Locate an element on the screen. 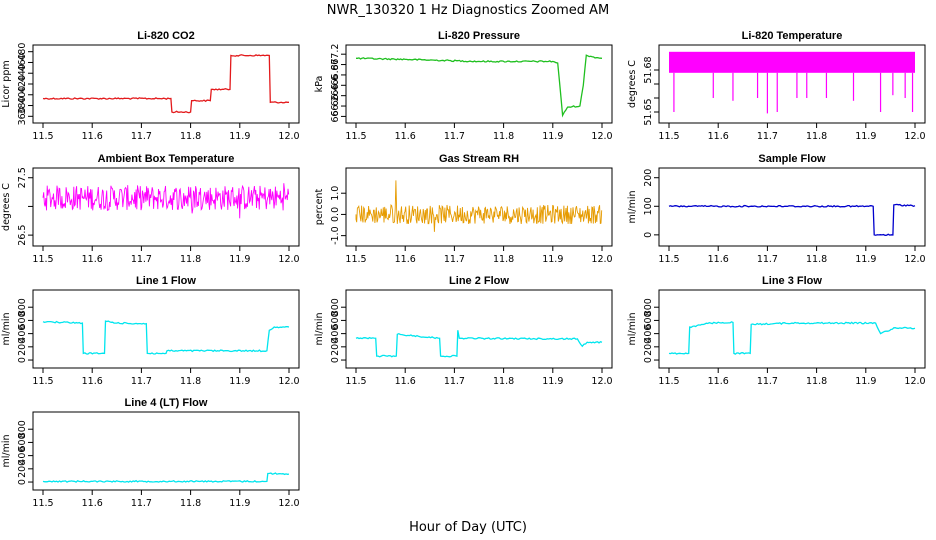 The height and width of the screenshot is (540, 936). y-tick-label: 66.8 is located at coordinates (335, 74).